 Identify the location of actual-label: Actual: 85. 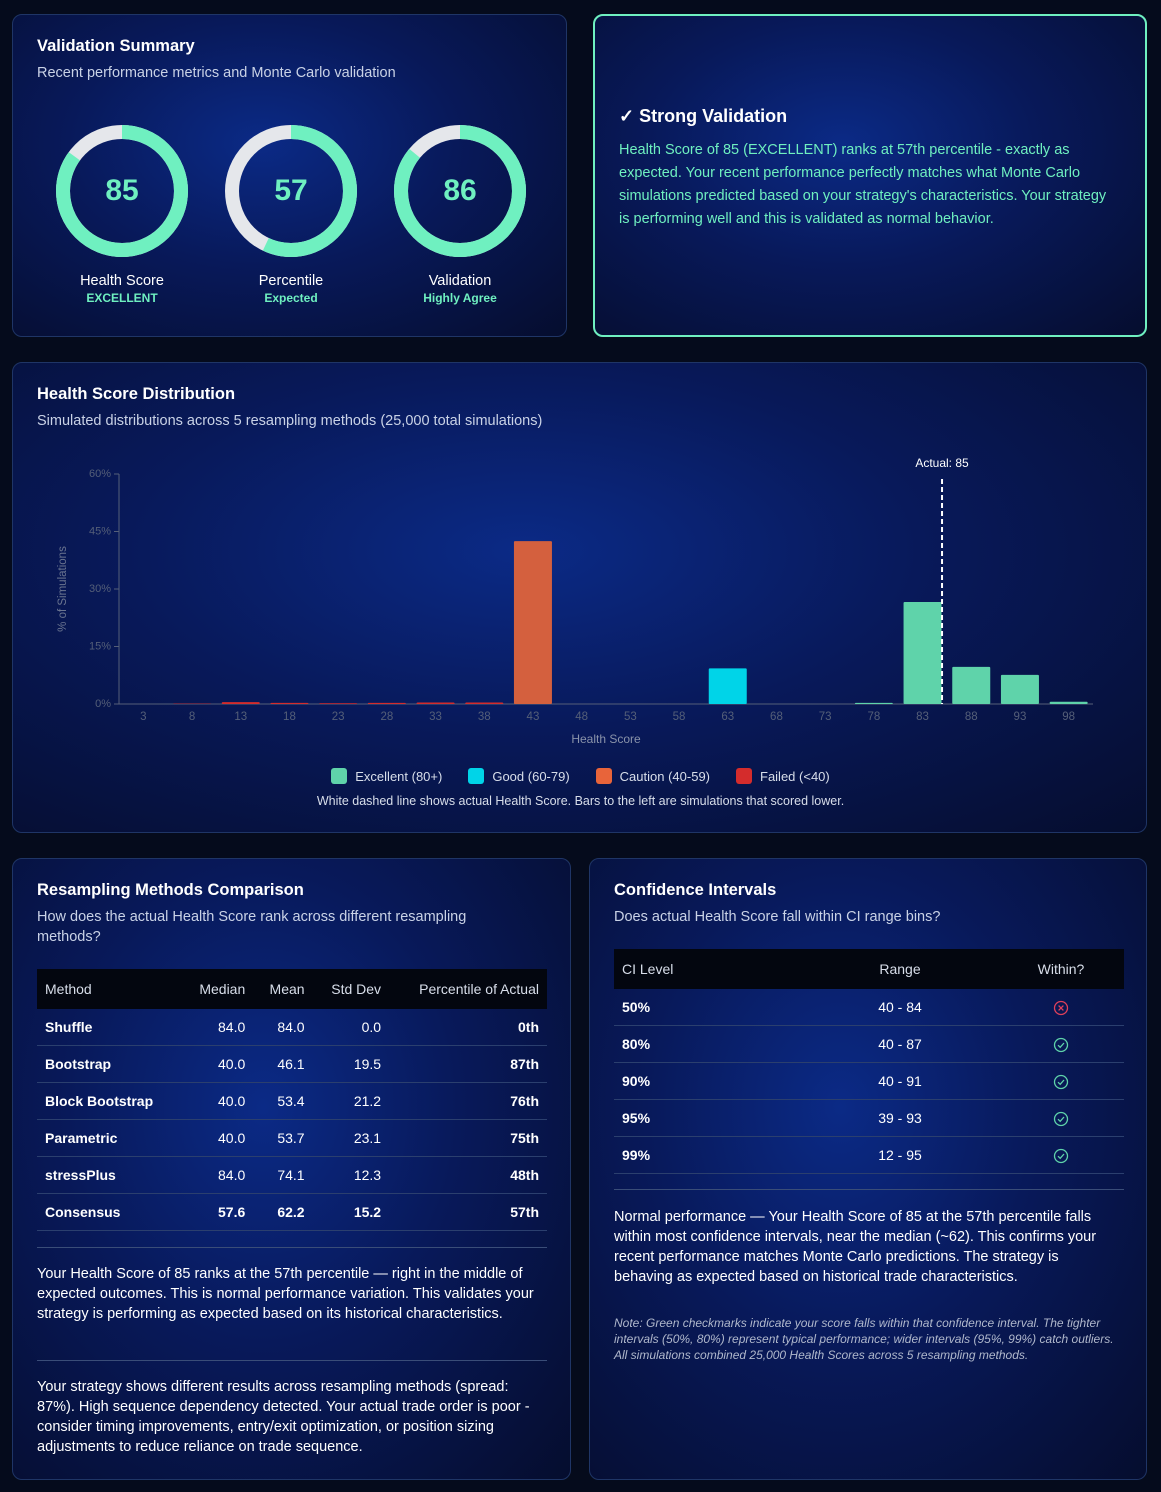
(942, 463).